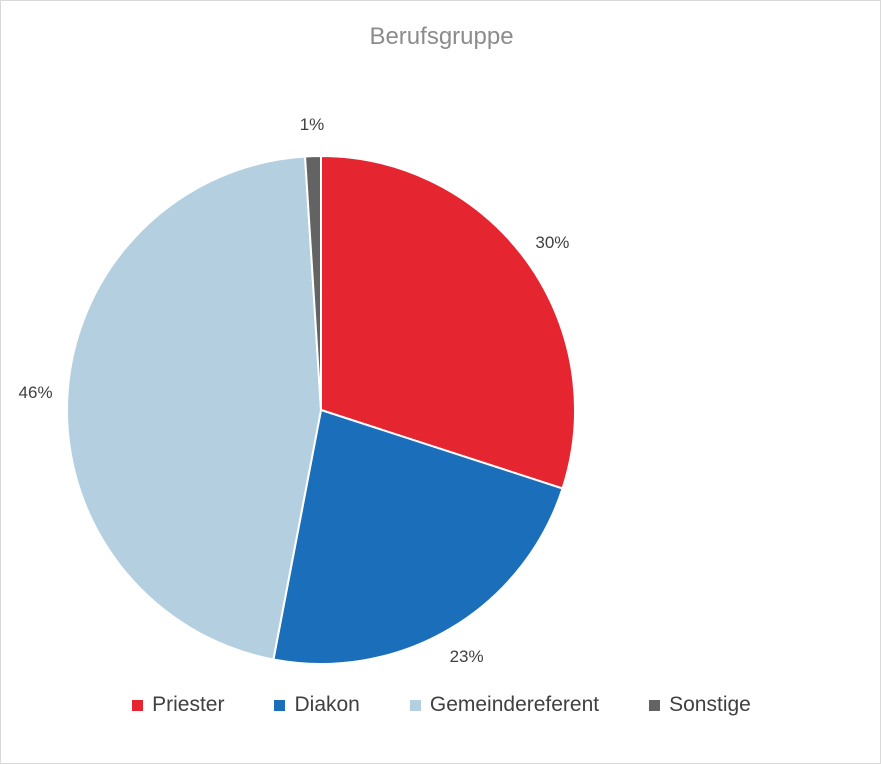  I want to click on pie-slice-sonstige, so click(312, 282).